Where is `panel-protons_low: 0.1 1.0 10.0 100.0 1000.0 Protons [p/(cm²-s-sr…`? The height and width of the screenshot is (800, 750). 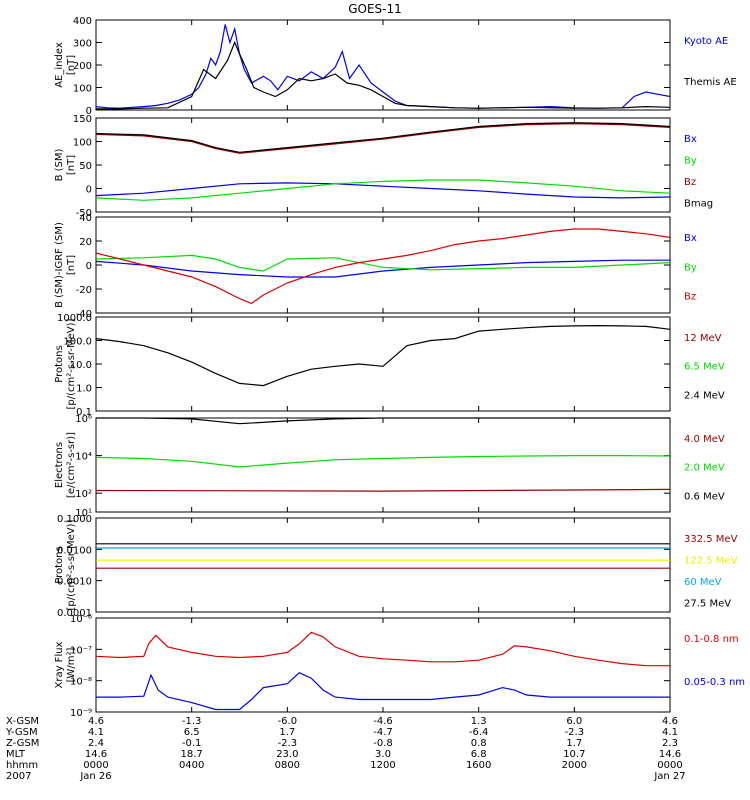
panel-protons_low: 0.1 1.0 10.0 100.0 1000.0 Protons [p/(cm²-s-sr… is located at coordinates (389, 365).